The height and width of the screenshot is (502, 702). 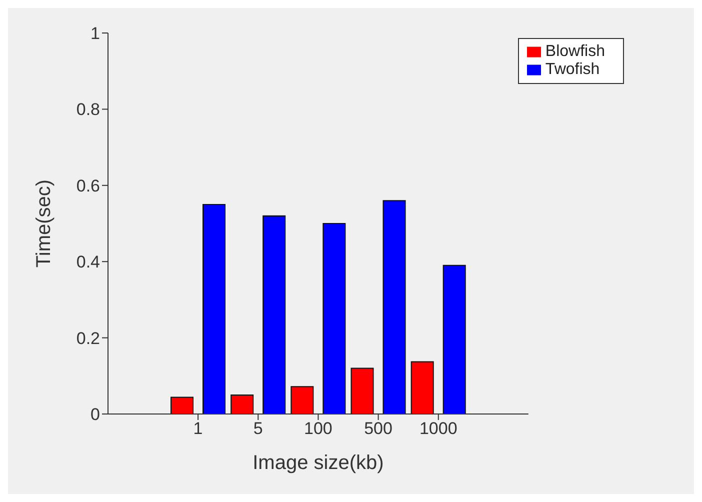 What do you see at coordinates (198, 428) in the screenshot?
I see `x-tick-label: 1` at bounding box center [198, 428].